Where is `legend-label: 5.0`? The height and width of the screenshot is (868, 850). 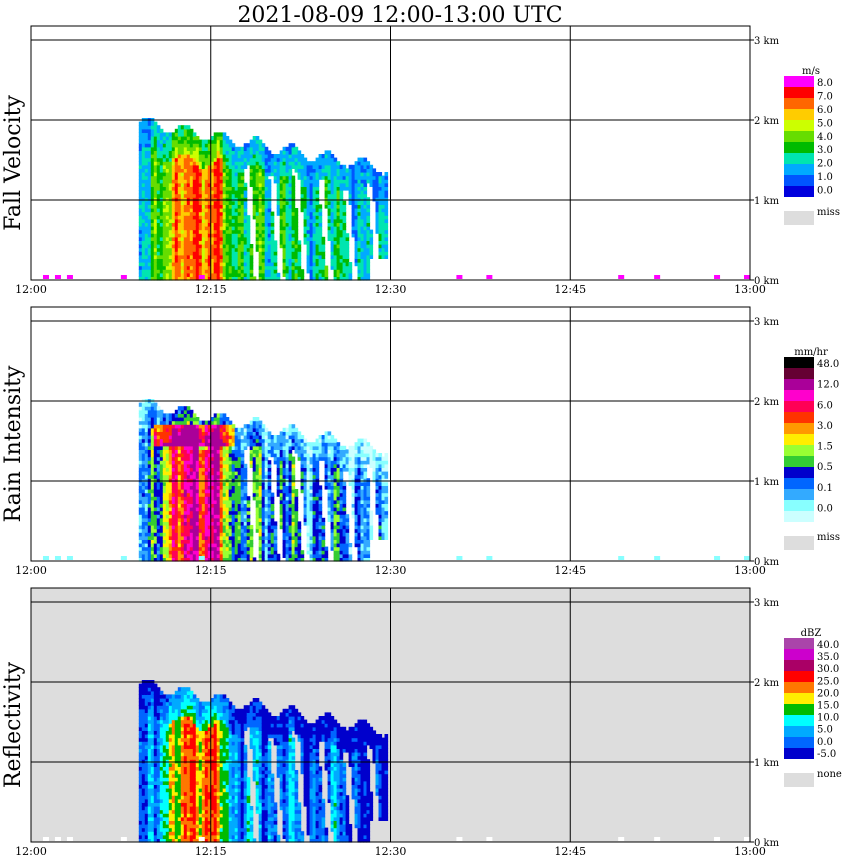 legend-label: 5.0 is located at coordinates (825, 123).